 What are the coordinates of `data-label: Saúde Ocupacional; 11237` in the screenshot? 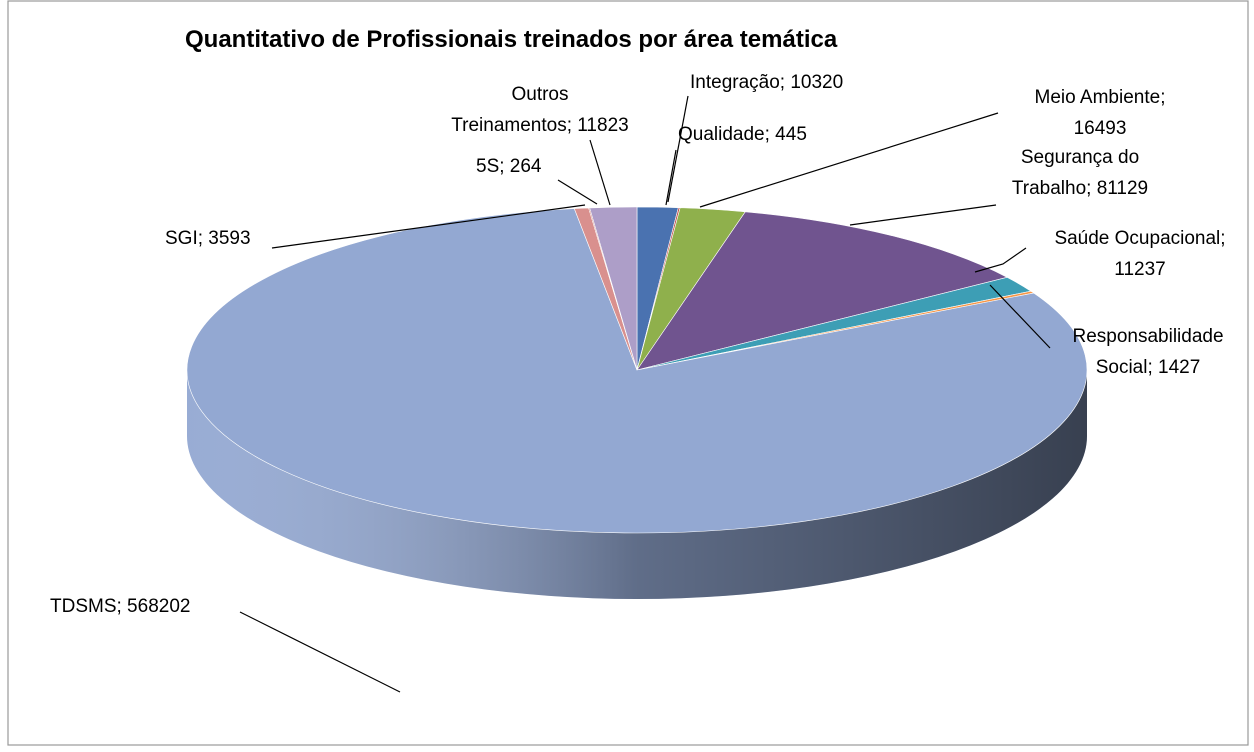 It's located at (1139, 254).